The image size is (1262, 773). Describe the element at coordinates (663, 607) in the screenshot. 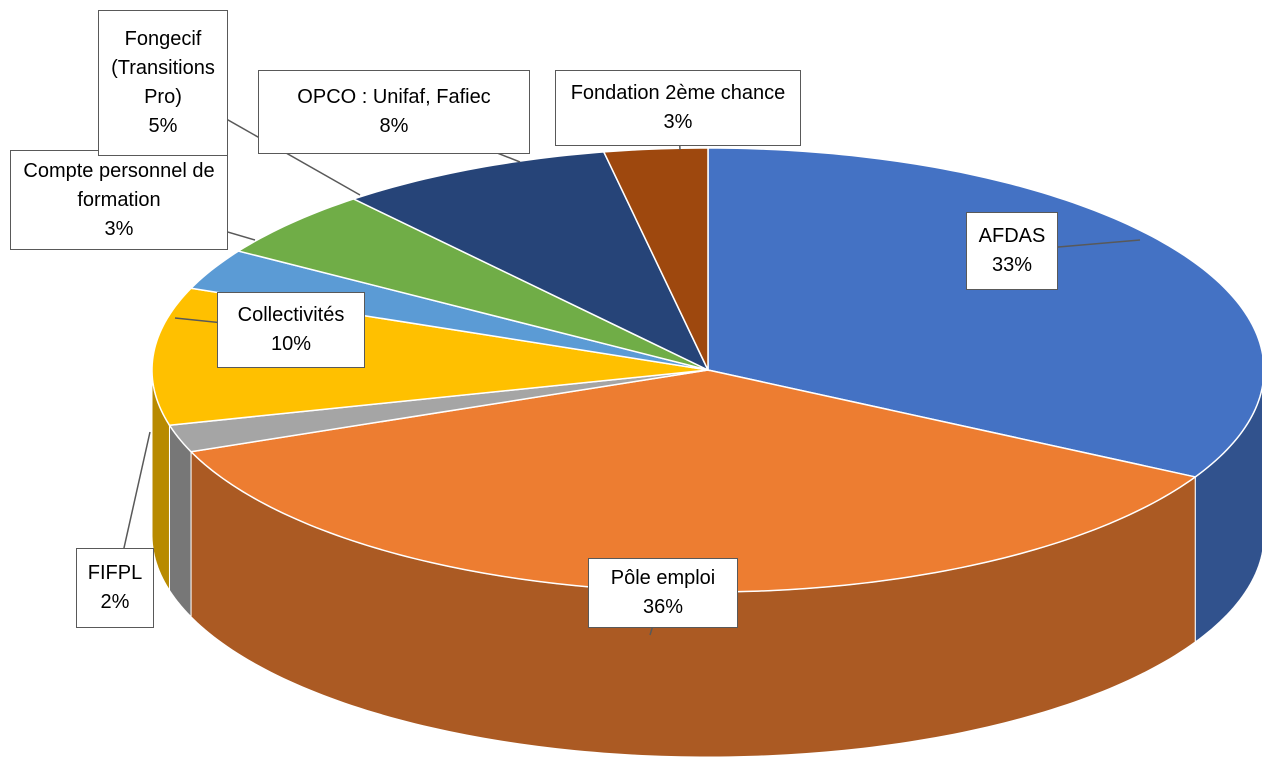

I see `value-label: 36%` at that location.